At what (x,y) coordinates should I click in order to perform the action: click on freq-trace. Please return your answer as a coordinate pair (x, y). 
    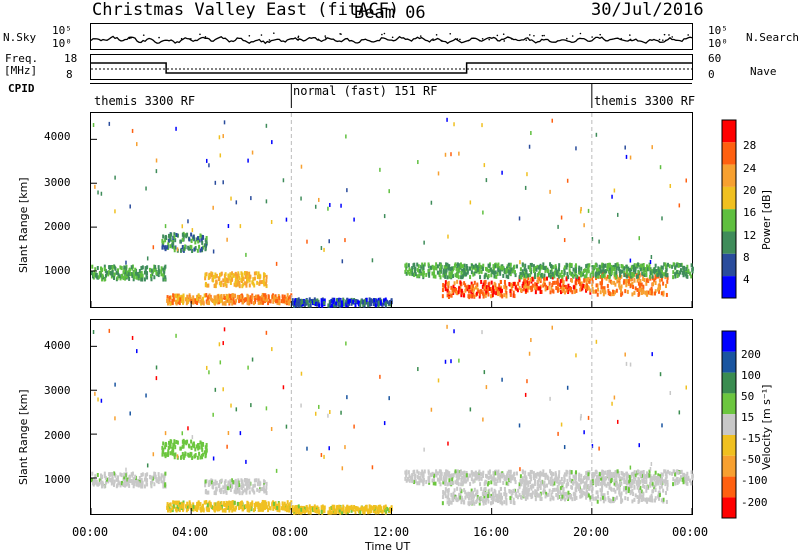
    Looking at the image, I should click on (391, 68).